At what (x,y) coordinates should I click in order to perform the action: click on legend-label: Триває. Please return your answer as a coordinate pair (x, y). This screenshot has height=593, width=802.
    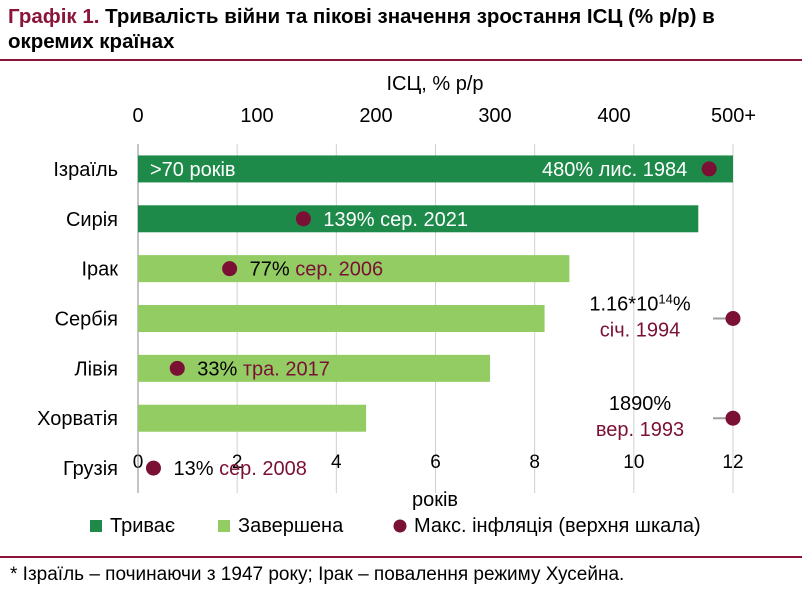
    Looking at the image, I should click on (142, 526).